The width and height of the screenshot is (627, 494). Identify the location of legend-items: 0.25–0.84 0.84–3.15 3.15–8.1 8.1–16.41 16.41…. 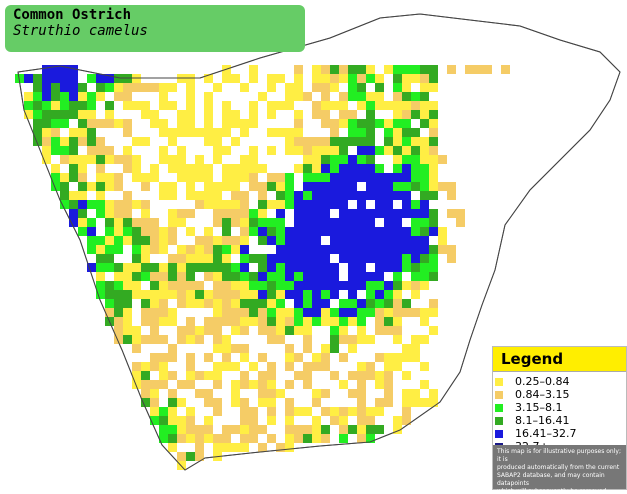
(559, 412).